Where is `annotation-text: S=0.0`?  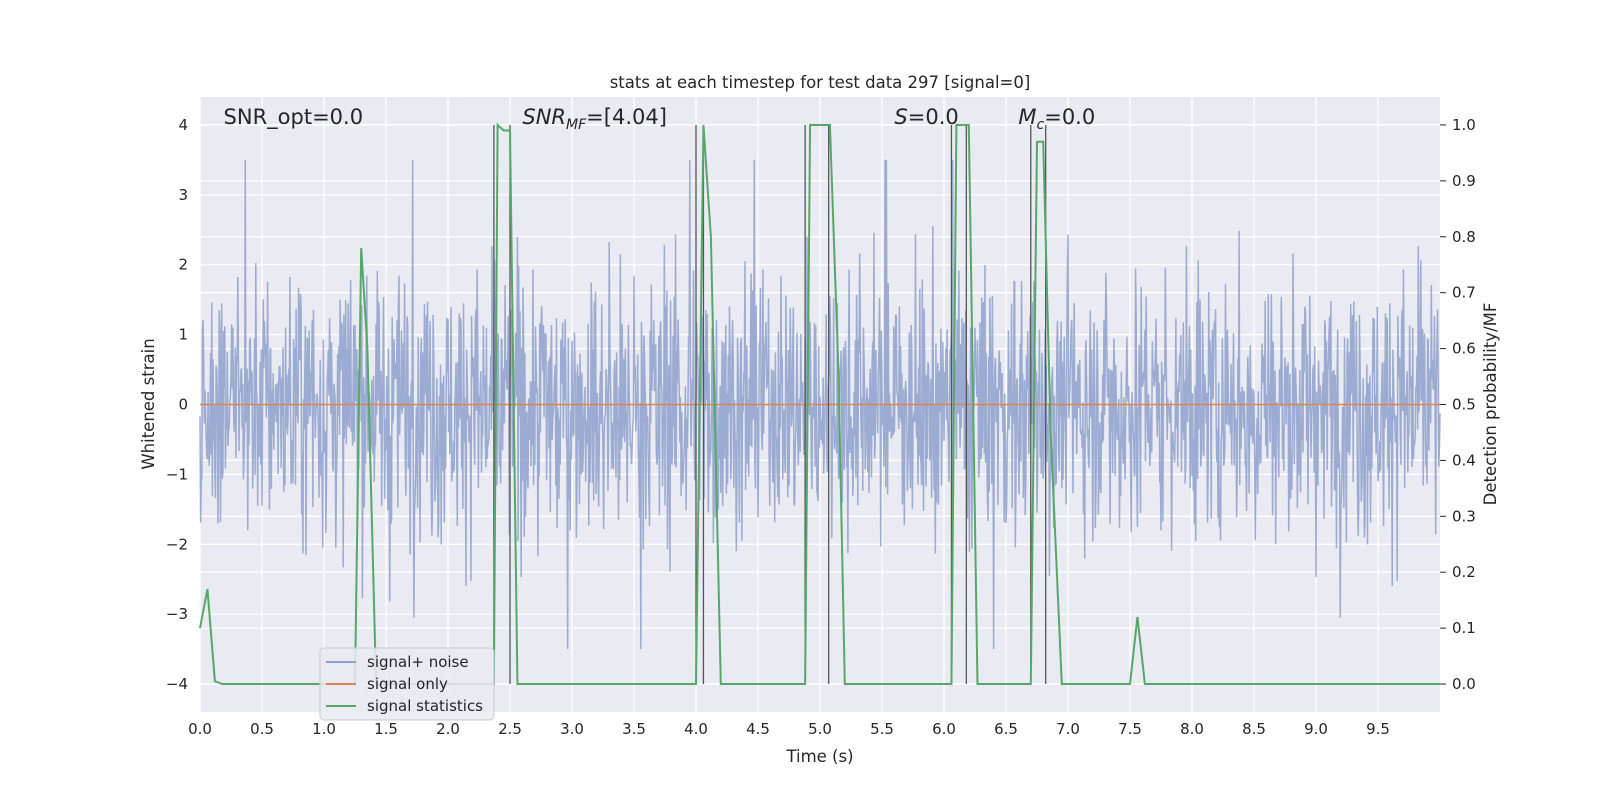
annotation-text: S=0.0 is located at coordinates (926, 117).